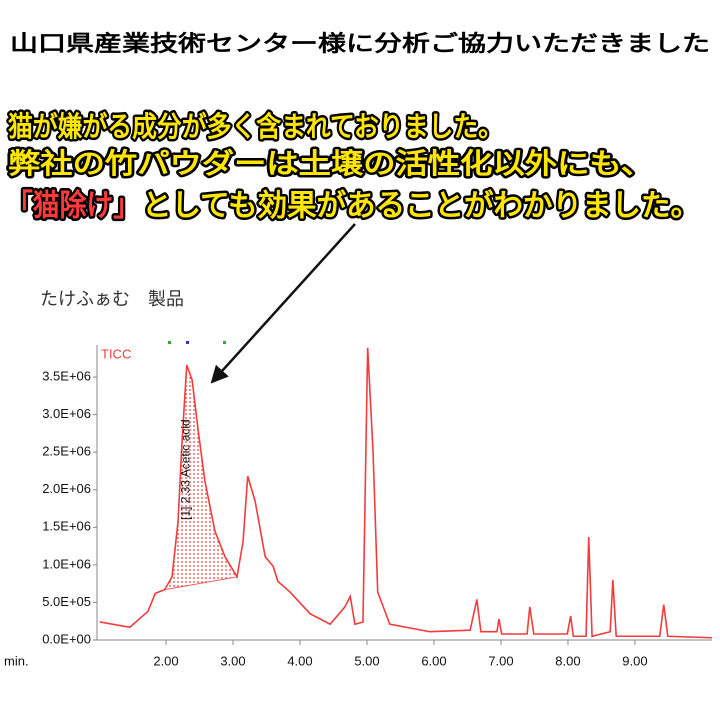  What do you see at coordinates (433, 660) in the screenshot?
I see `x-tick-label: 6.00` at bounding box center [433, 660].